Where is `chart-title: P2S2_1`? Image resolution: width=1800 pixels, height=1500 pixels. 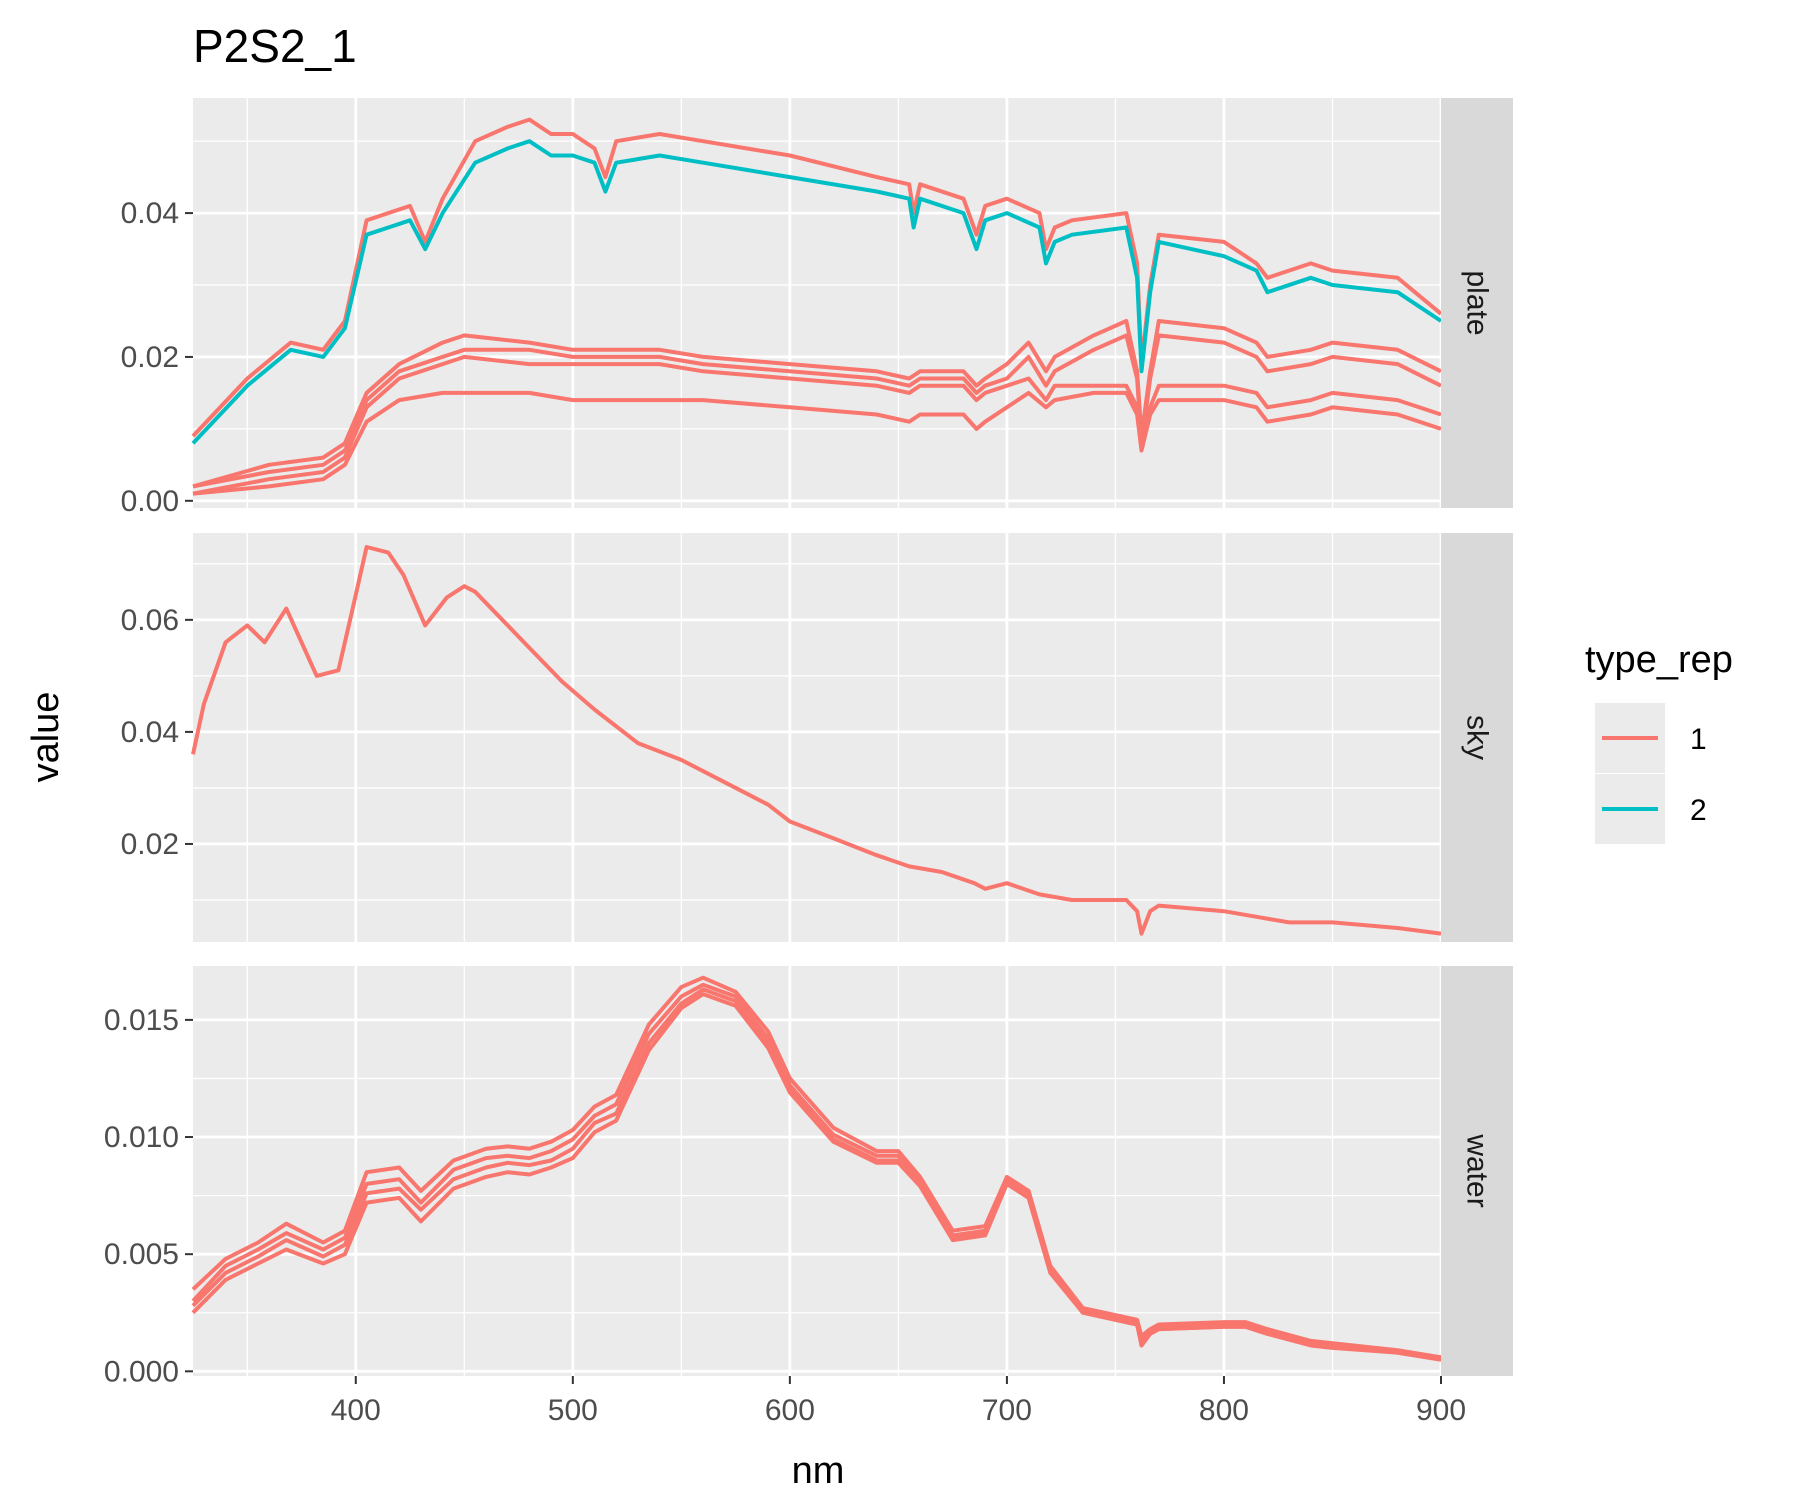
chart-title: P2S2_1 is located at coordinates (275, 46).